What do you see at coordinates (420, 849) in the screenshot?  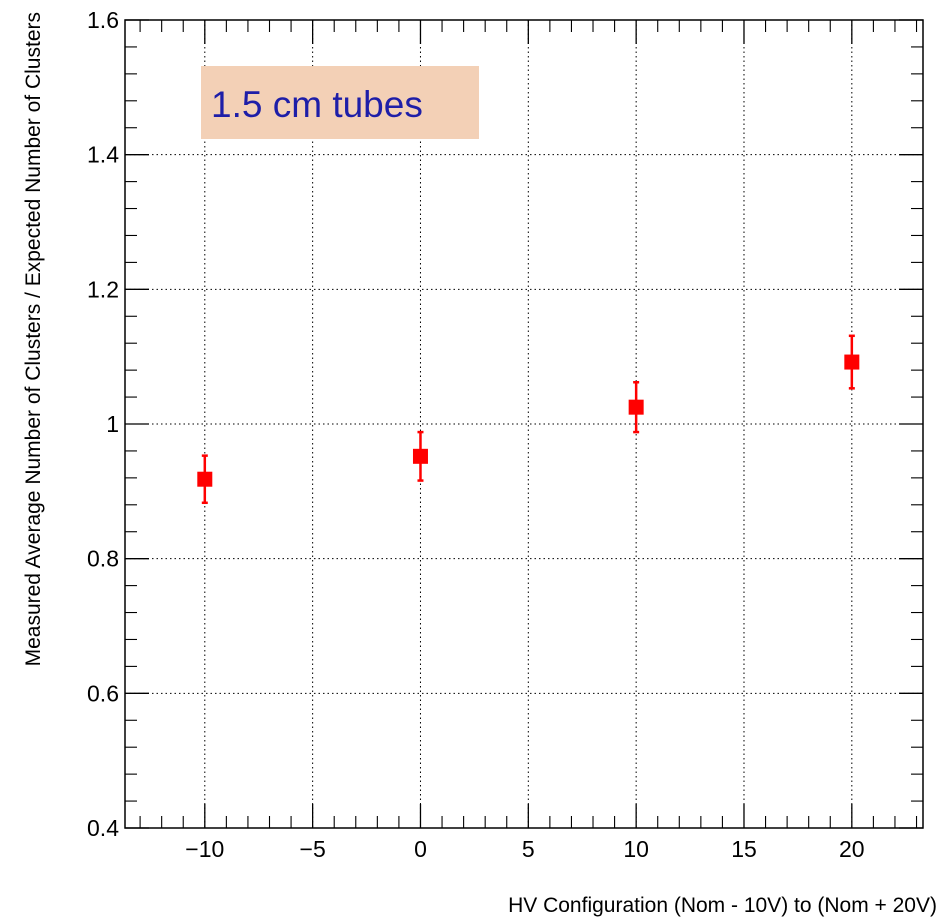 I see `x-tick-label: 0` at bounding box center [420, 849].